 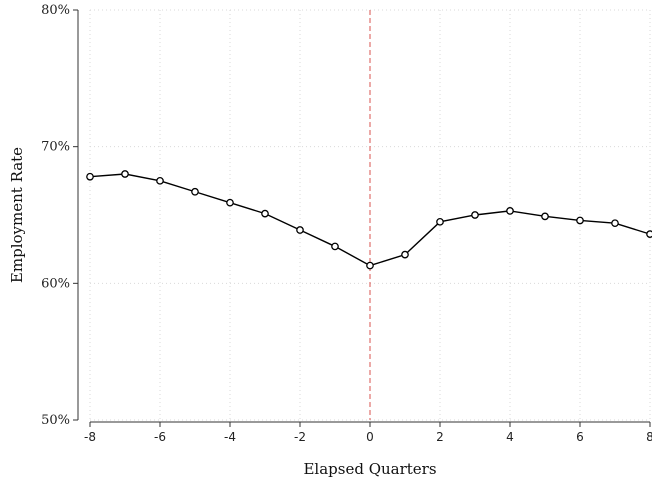 I want to click on x-tick-label: 4, so click(x=510, y=437).